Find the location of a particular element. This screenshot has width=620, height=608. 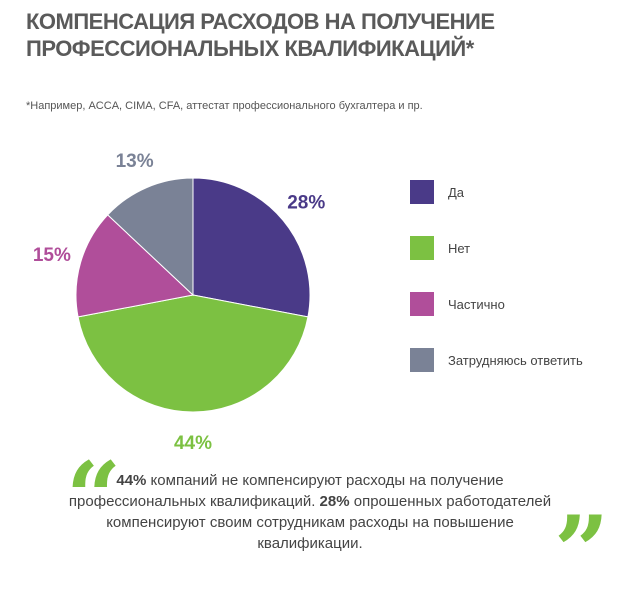

pie-slice-partial is located at coordinates (135, 266).